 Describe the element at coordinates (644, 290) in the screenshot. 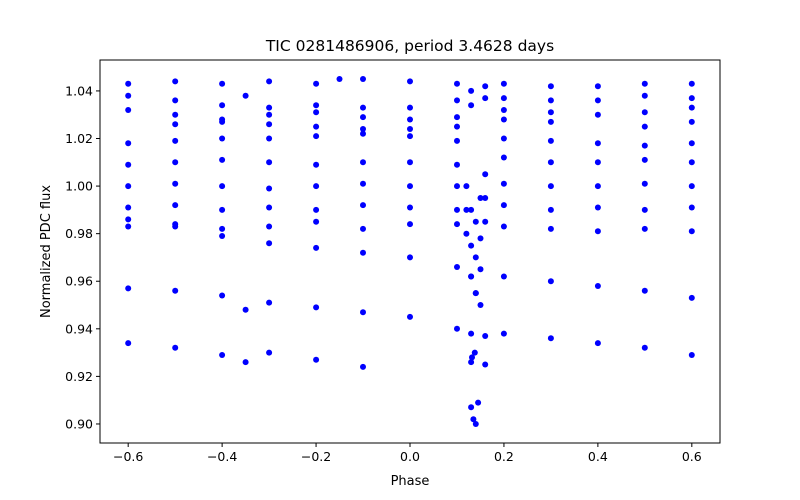

I see `data-point-track-0.955-14` at that location.